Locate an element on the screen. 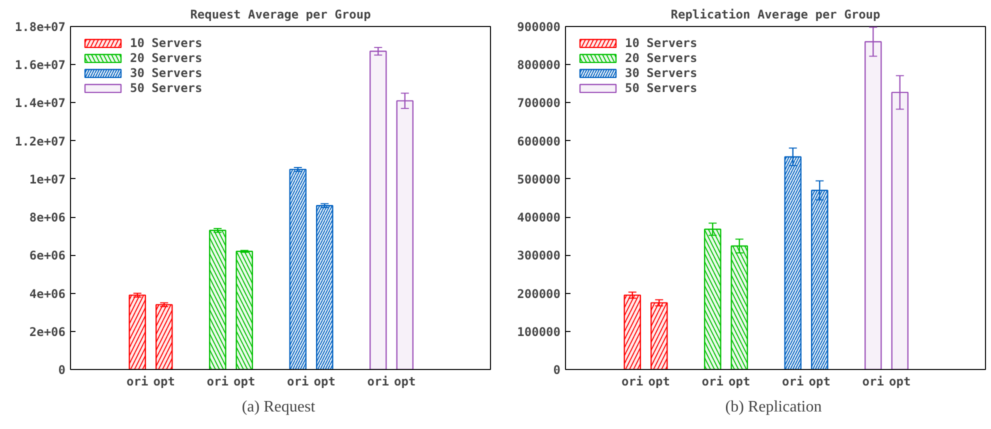 Image resolution: width=991 pixels, height=429 pixels. y-tick-label: 200000 is located at coordinates (539, 293).